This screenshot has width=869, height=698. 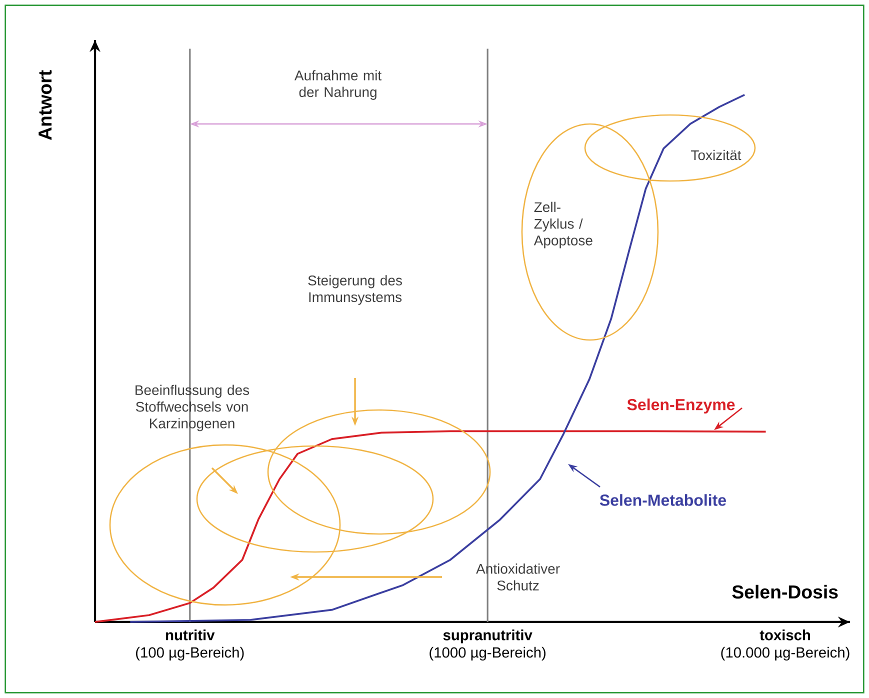 What do you see at coordinates (563, 225) in the screenshot?
I see `annotation: Zell-Zyklus / Apoptose` at bounding box center [563, 225].